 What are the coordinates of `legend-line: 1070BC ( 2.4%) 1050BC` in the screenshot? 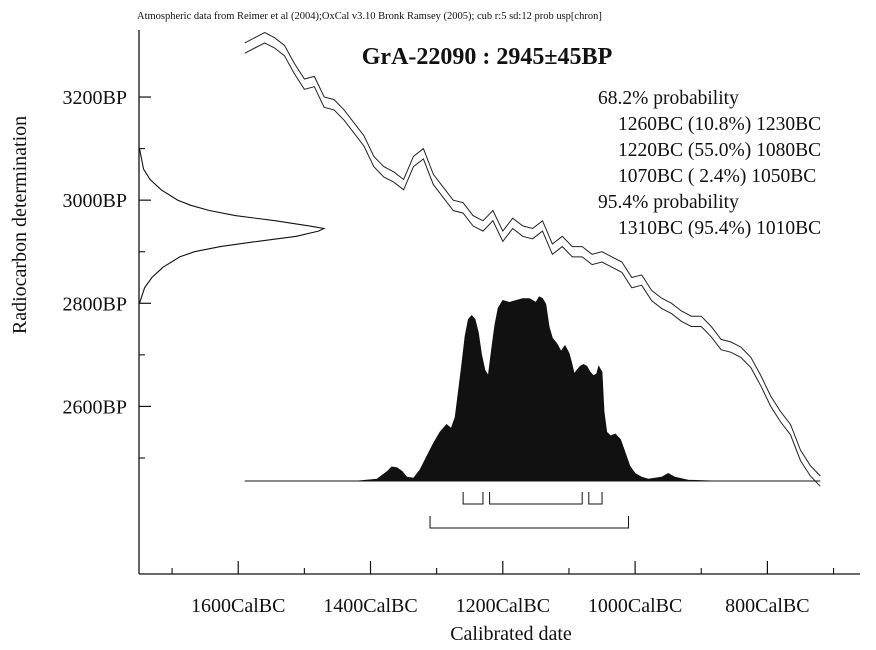 It's located at (717, 176).